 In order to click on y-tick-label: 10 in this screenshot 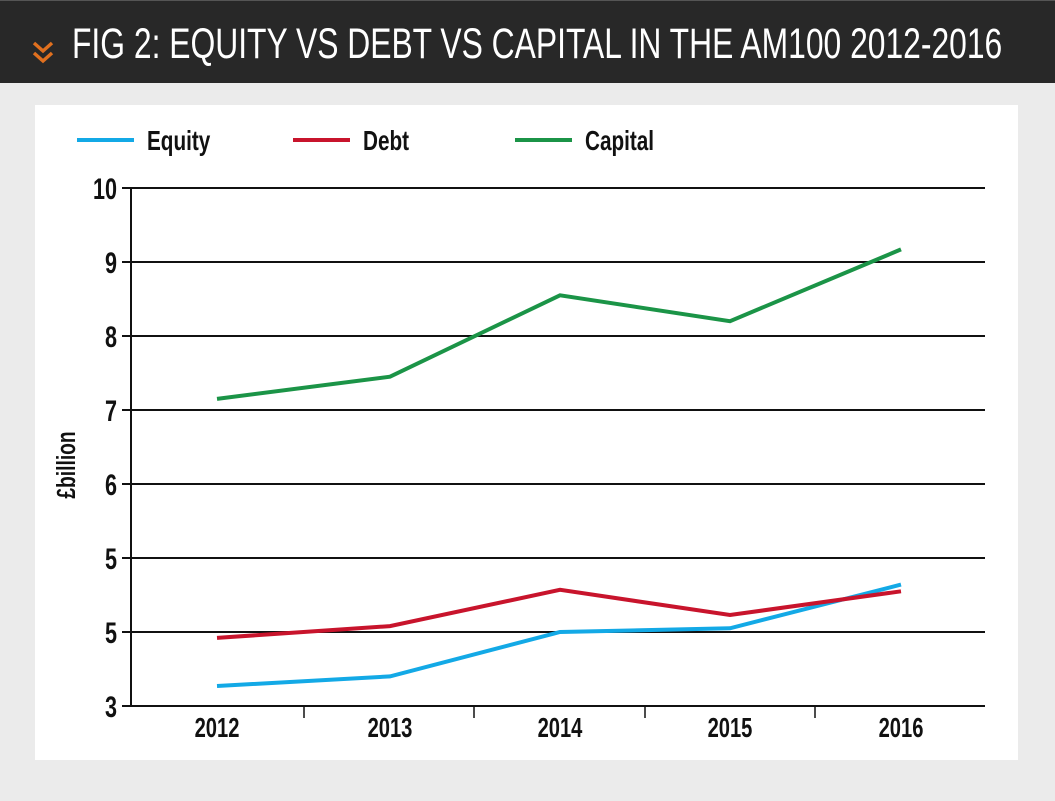, I will do `click(105, 188)`.